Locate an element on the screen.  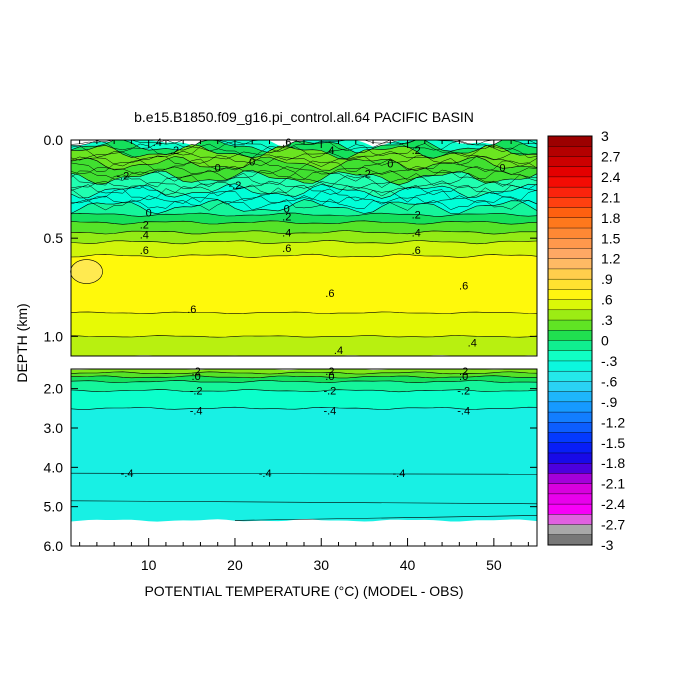
y-tick-label: 3.0 is located at coordinates (54, 428).